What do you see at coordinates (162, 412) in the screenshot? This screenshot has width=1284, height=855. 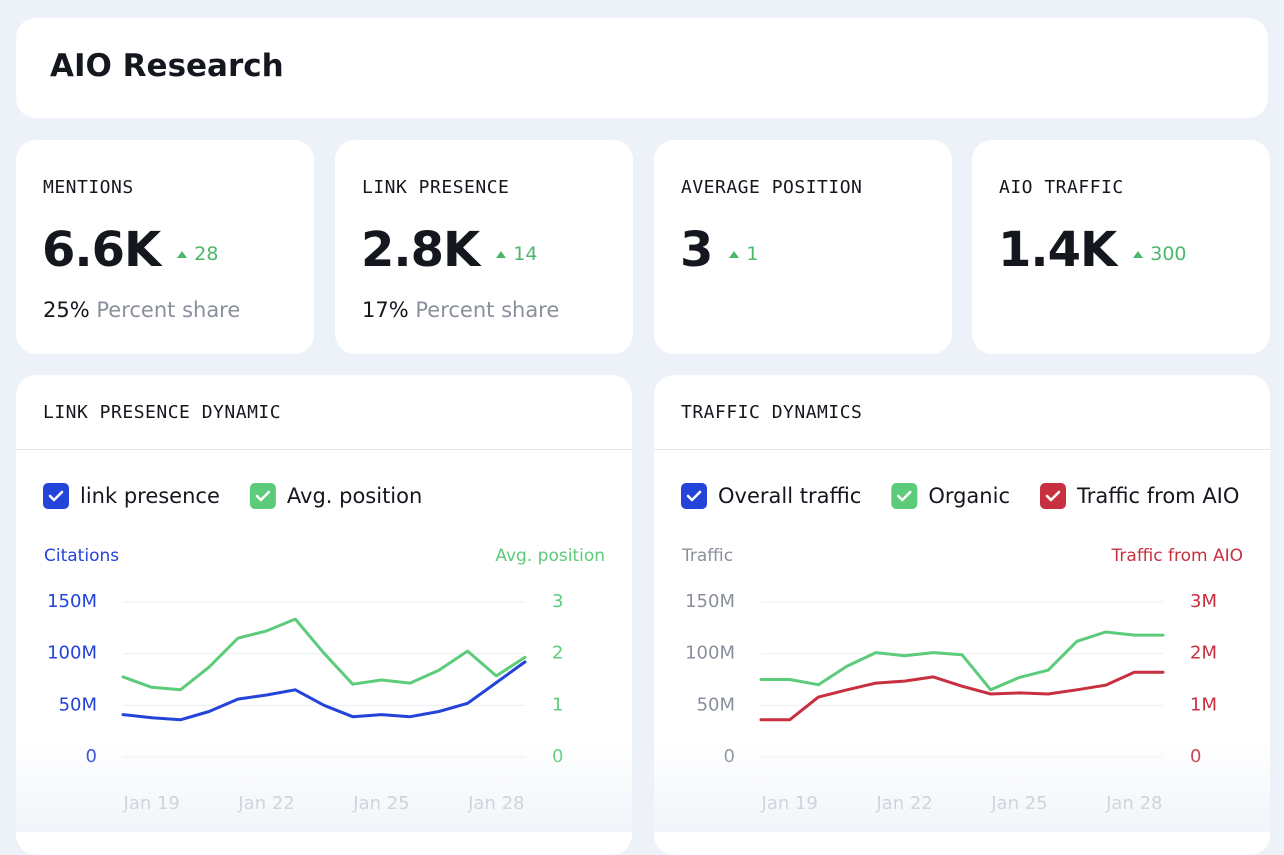 I see `chart-title: LINK PRESENCE DYNAMIC` at bounding box center [162, 412].